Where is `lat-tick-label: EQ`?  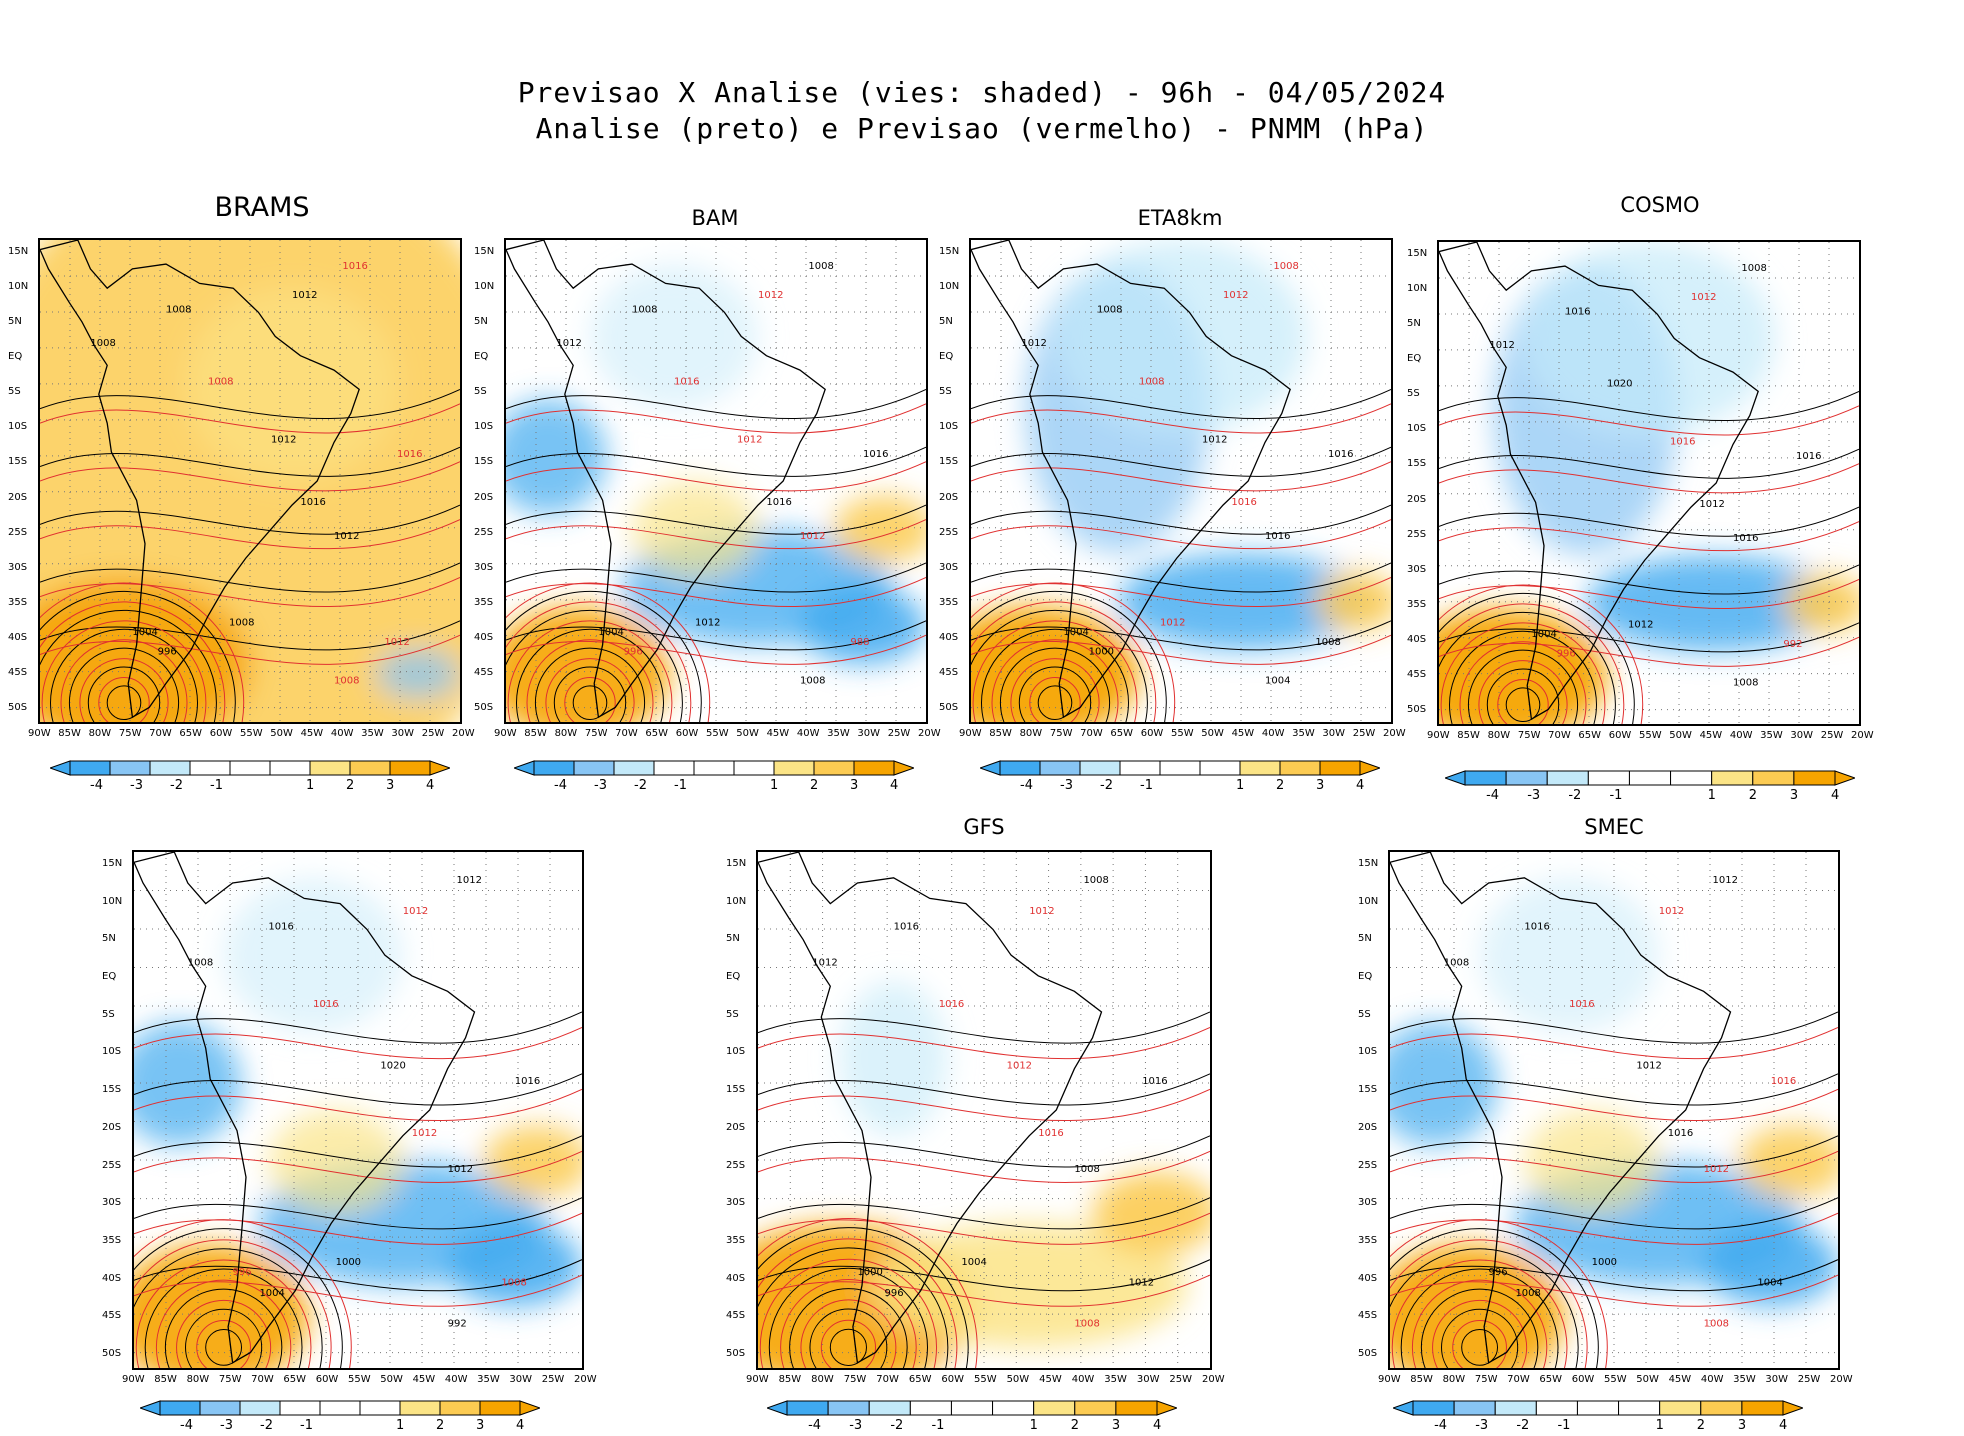 lat-tick-label: EQ is located at coordinates (481, 357).